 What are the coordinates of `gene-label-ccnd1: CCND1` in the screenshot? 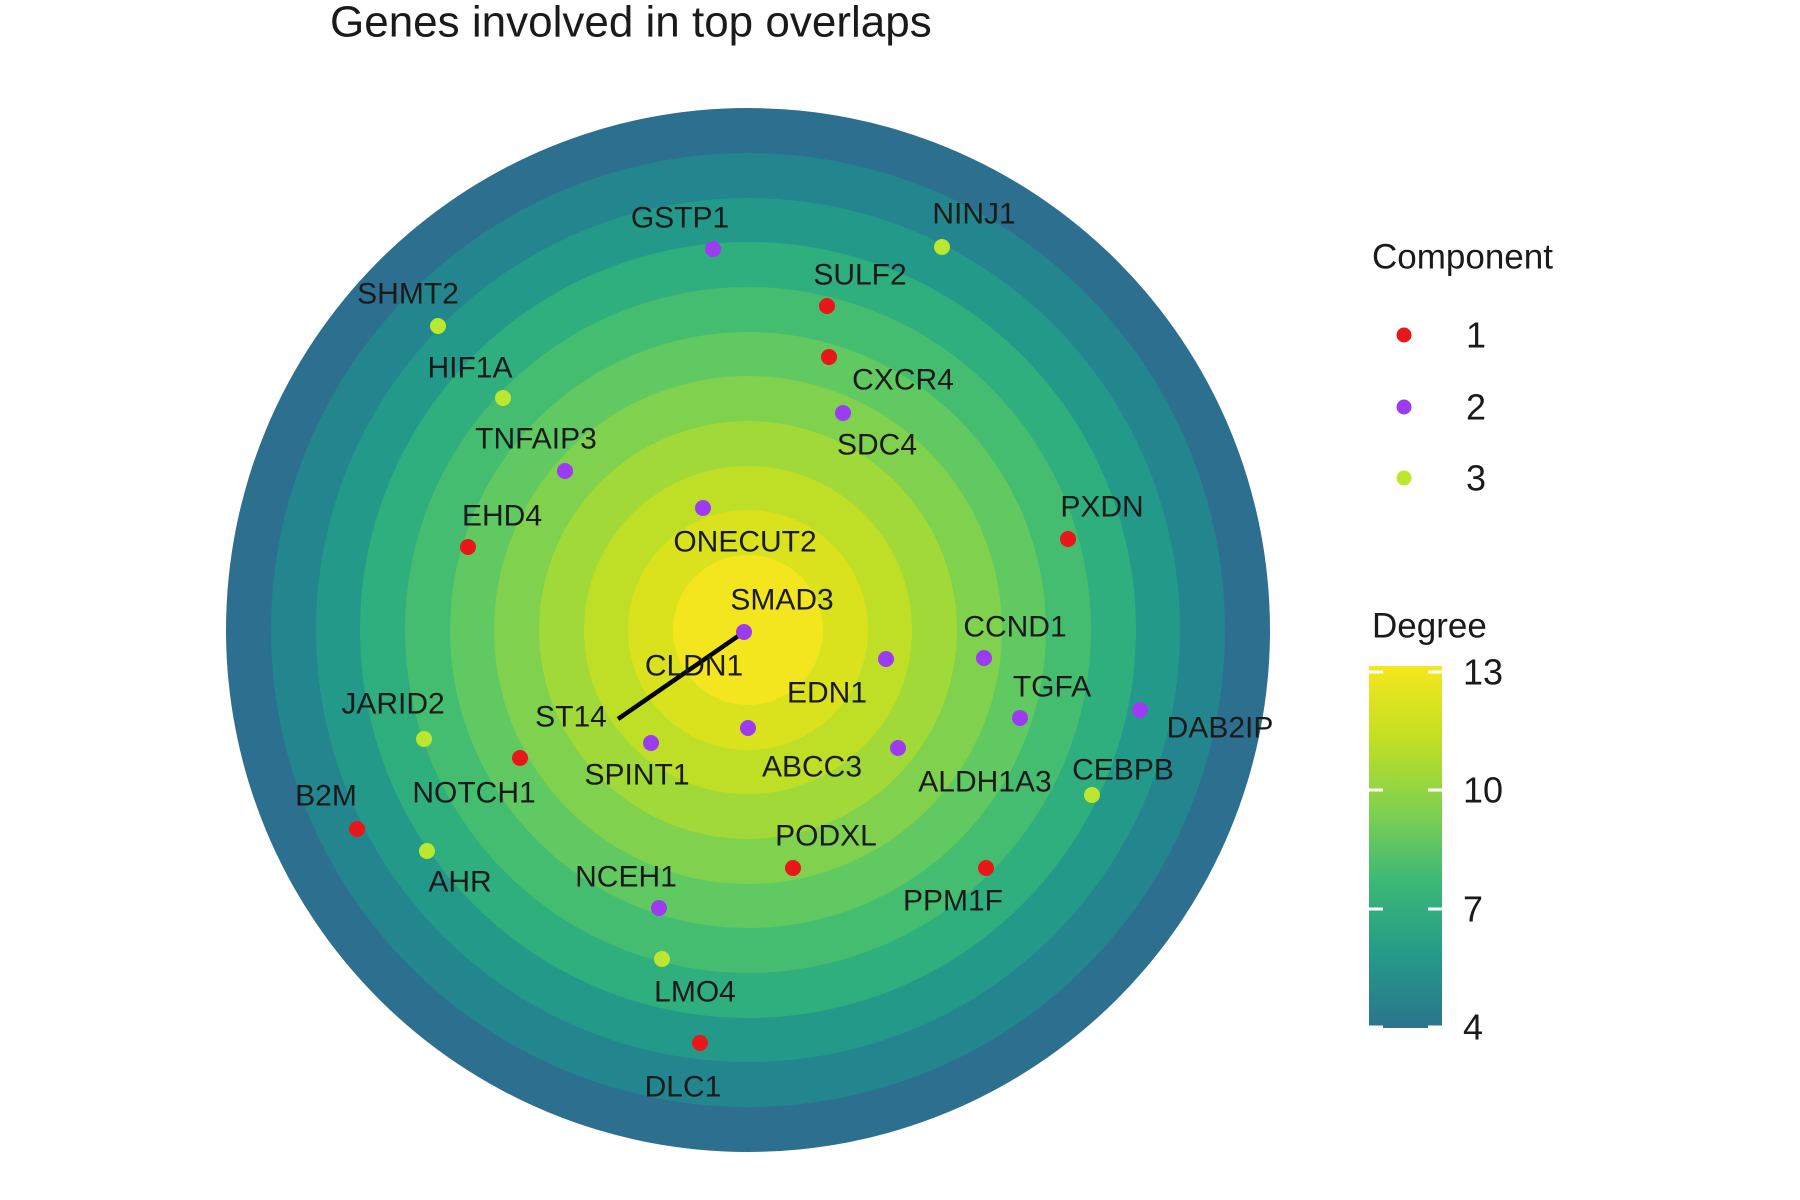 It's located at (1014, 627).